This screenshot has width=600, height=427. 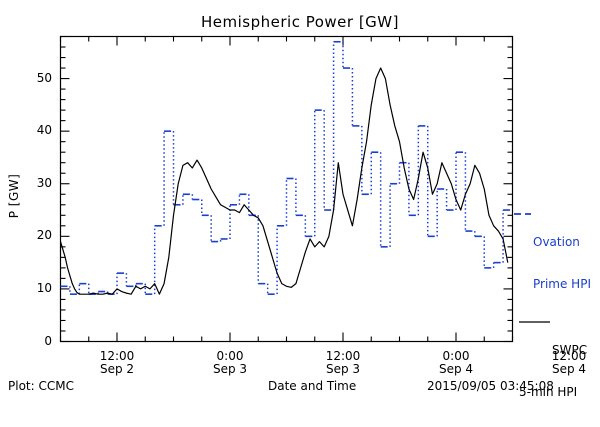 I want to click on y-tick-label: 0, so click(x=48, y=340).